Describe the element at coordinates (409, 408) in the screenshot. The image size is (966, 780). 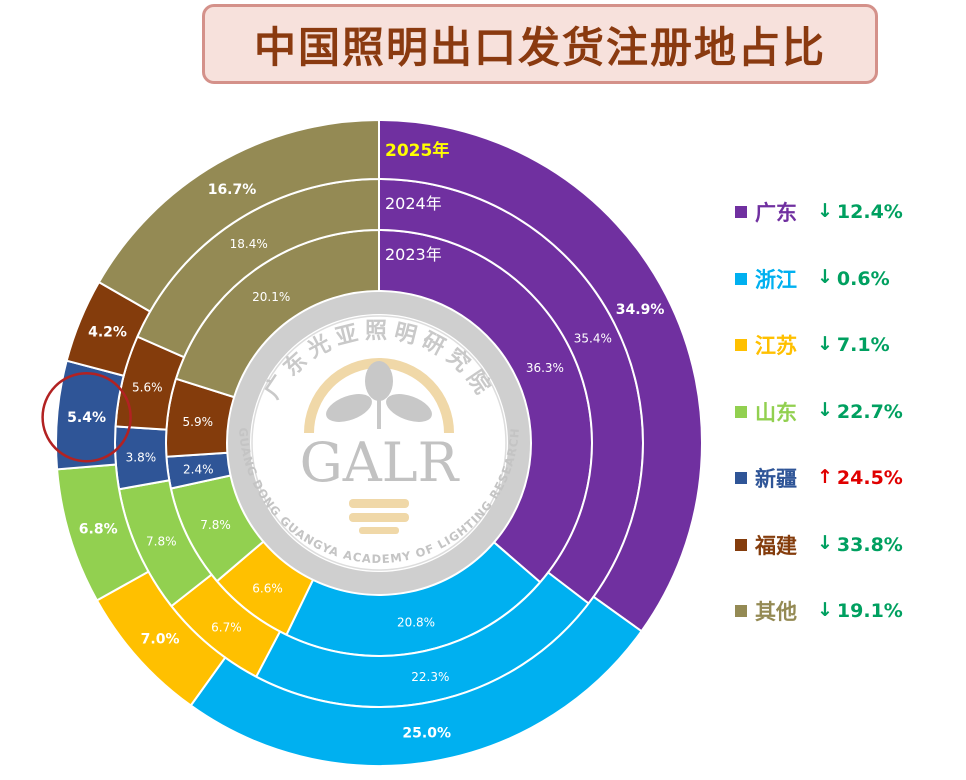
I see `leaf-right-icon` at that location.